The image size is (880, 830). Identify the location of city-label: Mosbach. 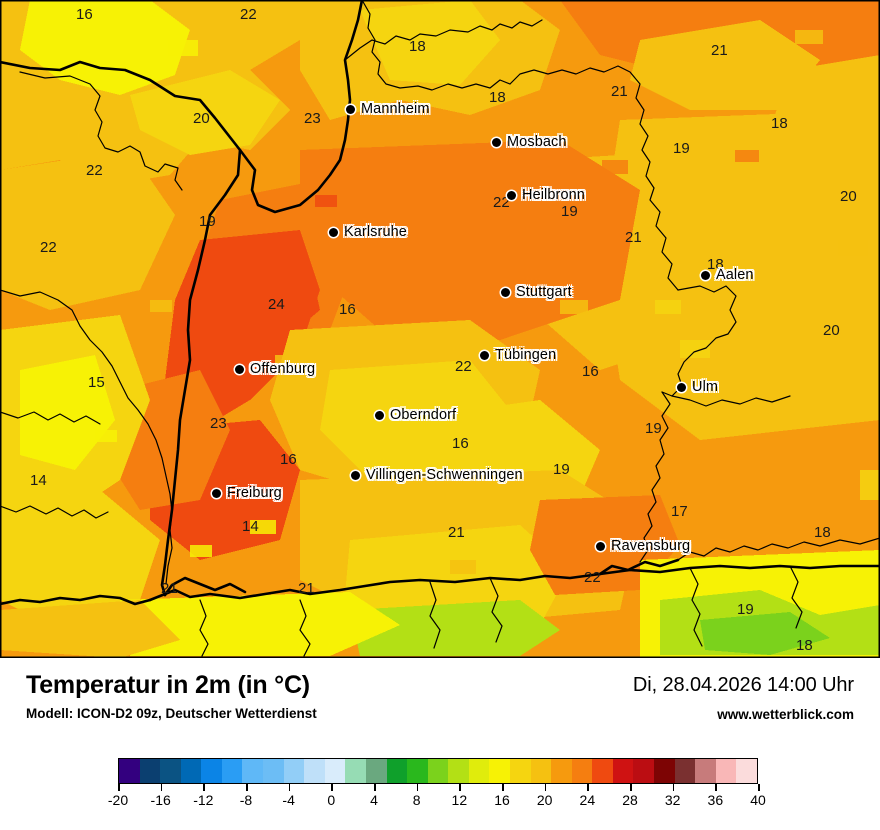
(537, 142).